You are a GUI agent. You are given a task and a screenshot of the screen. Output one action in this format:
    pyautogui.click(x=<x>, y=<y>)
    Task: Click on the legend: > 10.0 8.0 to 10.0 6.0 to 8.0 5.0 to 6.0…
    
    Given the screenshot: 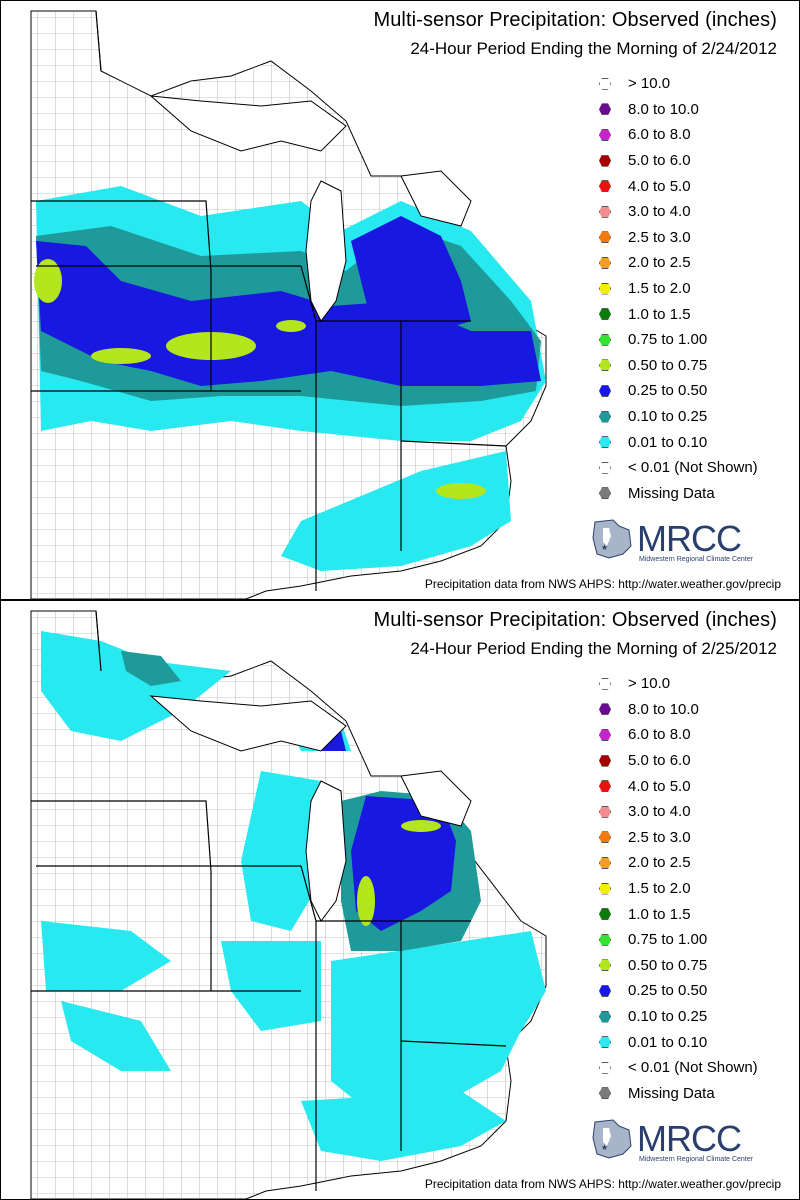 What is the action you would take?
    pyautogui.click(x=694, y=288)
    